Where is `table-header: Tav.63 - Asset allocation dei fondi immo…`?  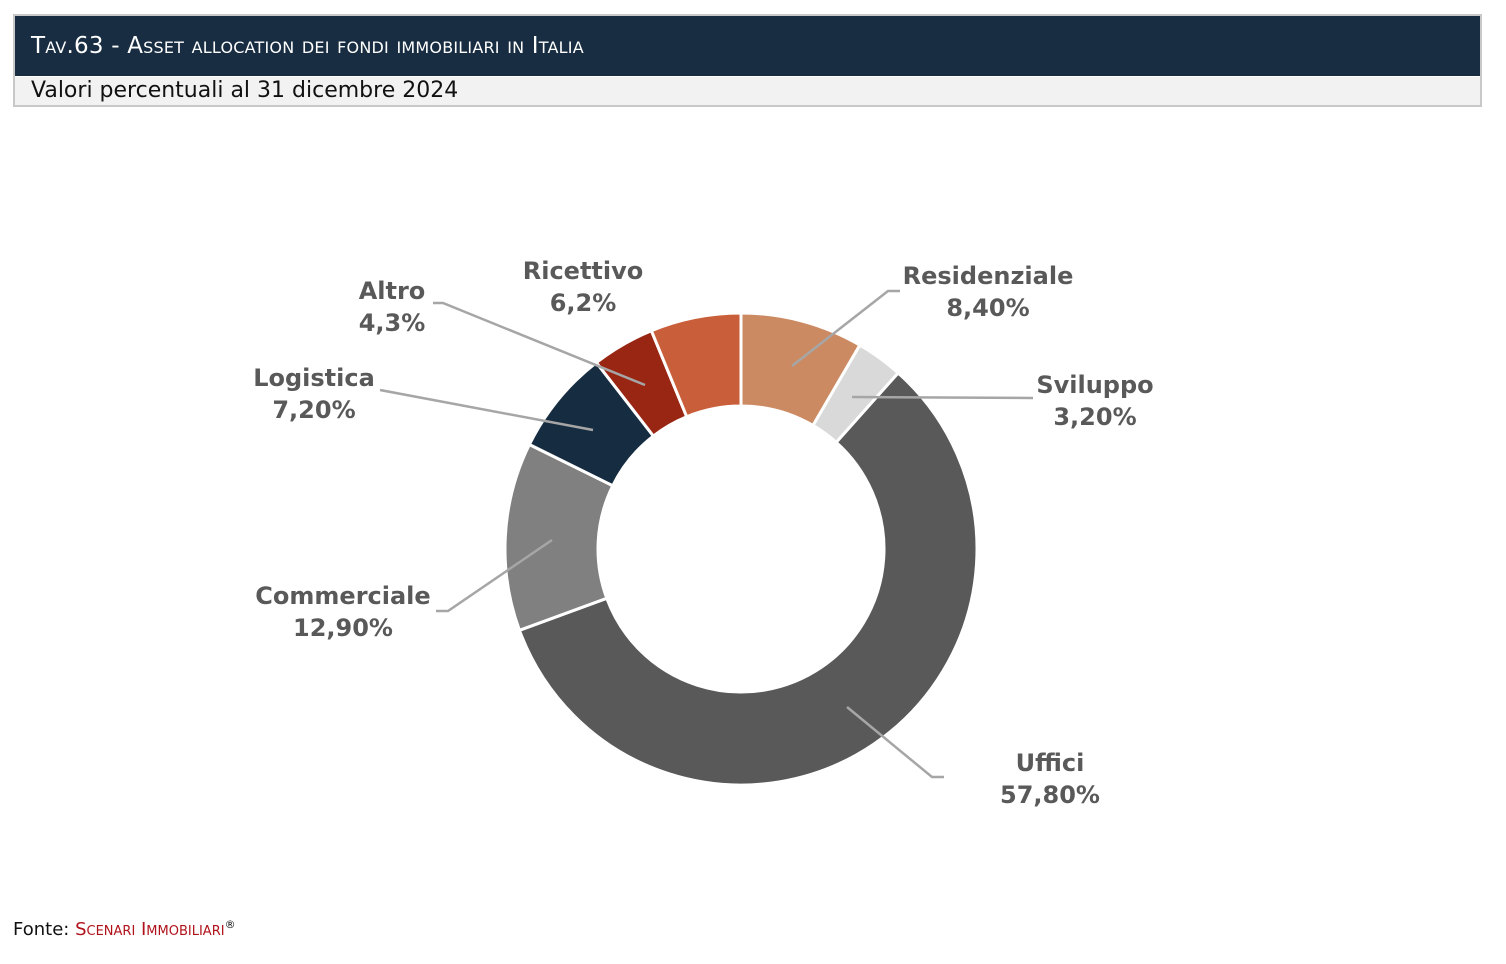
table-header: Tav.63 - Asset allocation dei fondi immo… is located at coordinates (747, 60).